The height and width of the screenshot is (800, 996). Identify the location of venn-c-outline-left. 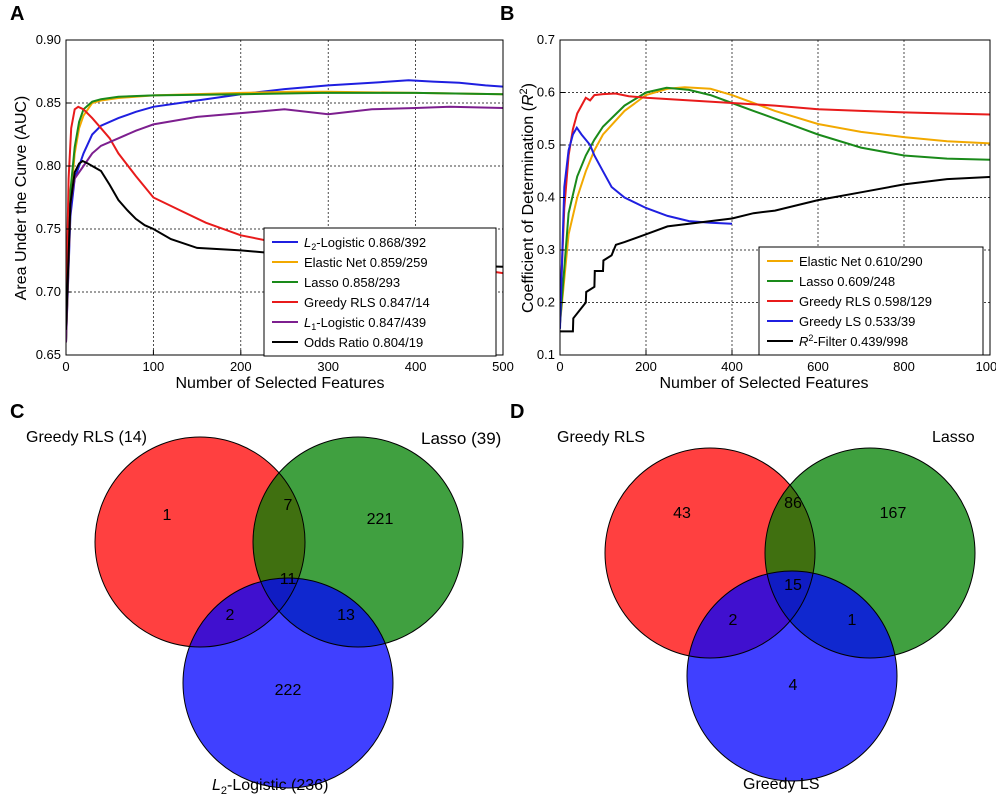
(200, 542).